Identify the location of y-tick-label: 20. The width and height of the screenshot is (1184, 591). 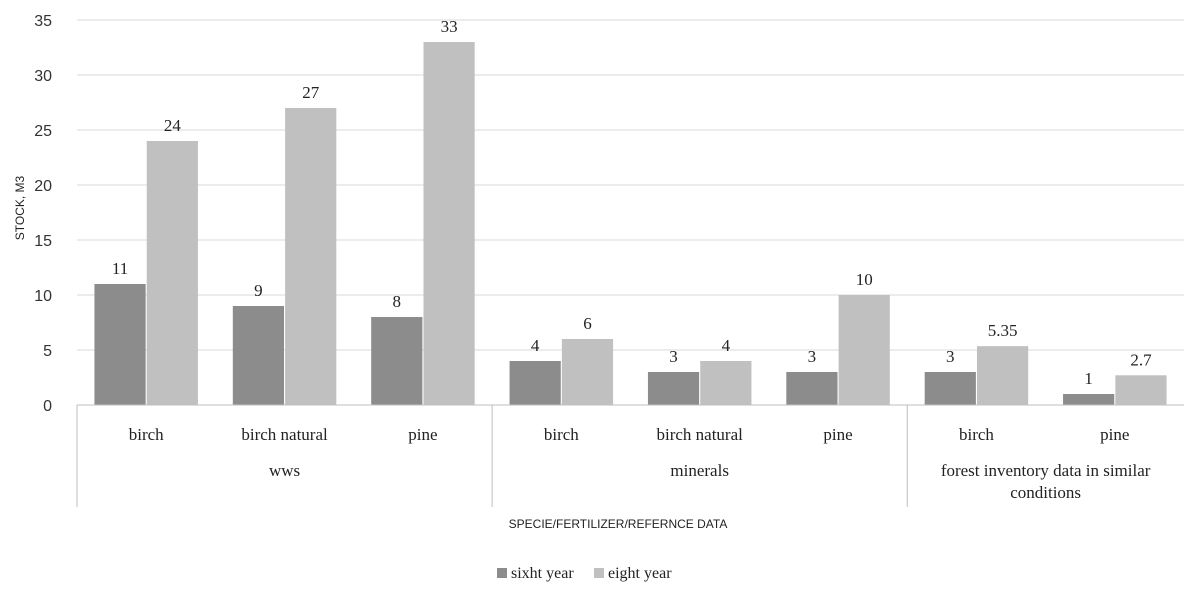
(43, 186).